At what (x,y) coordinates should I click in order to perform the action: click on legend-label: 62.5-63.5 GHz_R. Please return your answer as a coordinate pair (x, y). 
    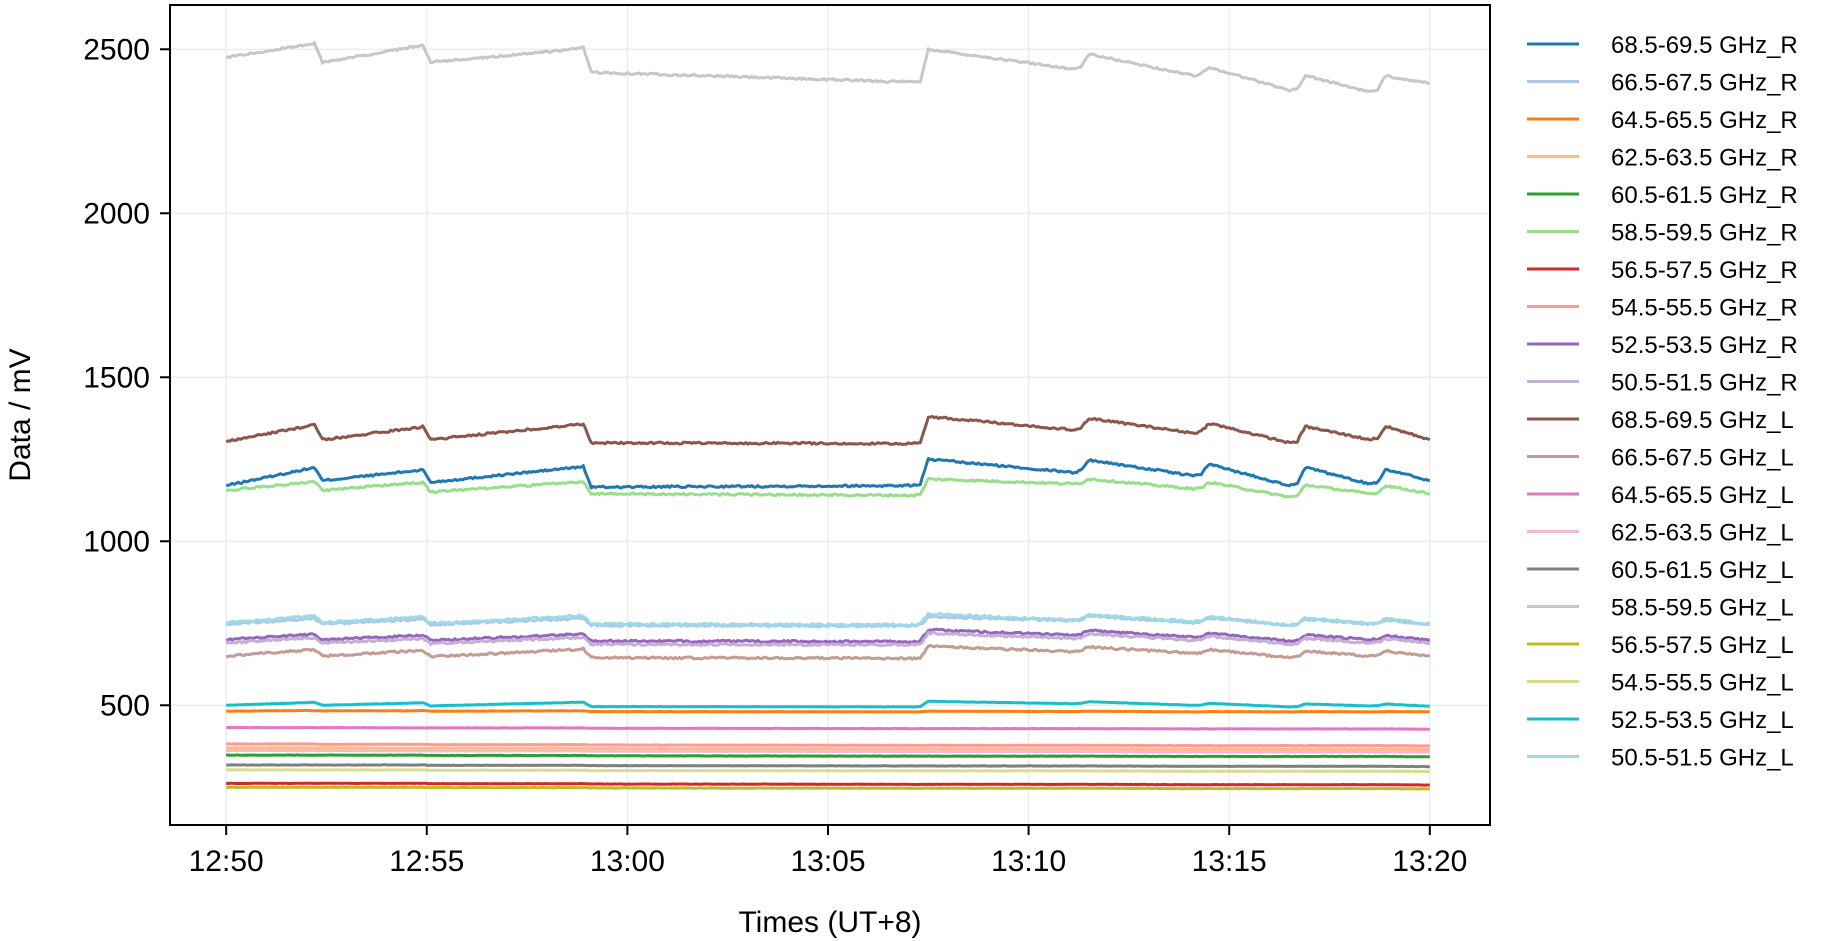
    Looking at the image, I should click on (1704, 158).